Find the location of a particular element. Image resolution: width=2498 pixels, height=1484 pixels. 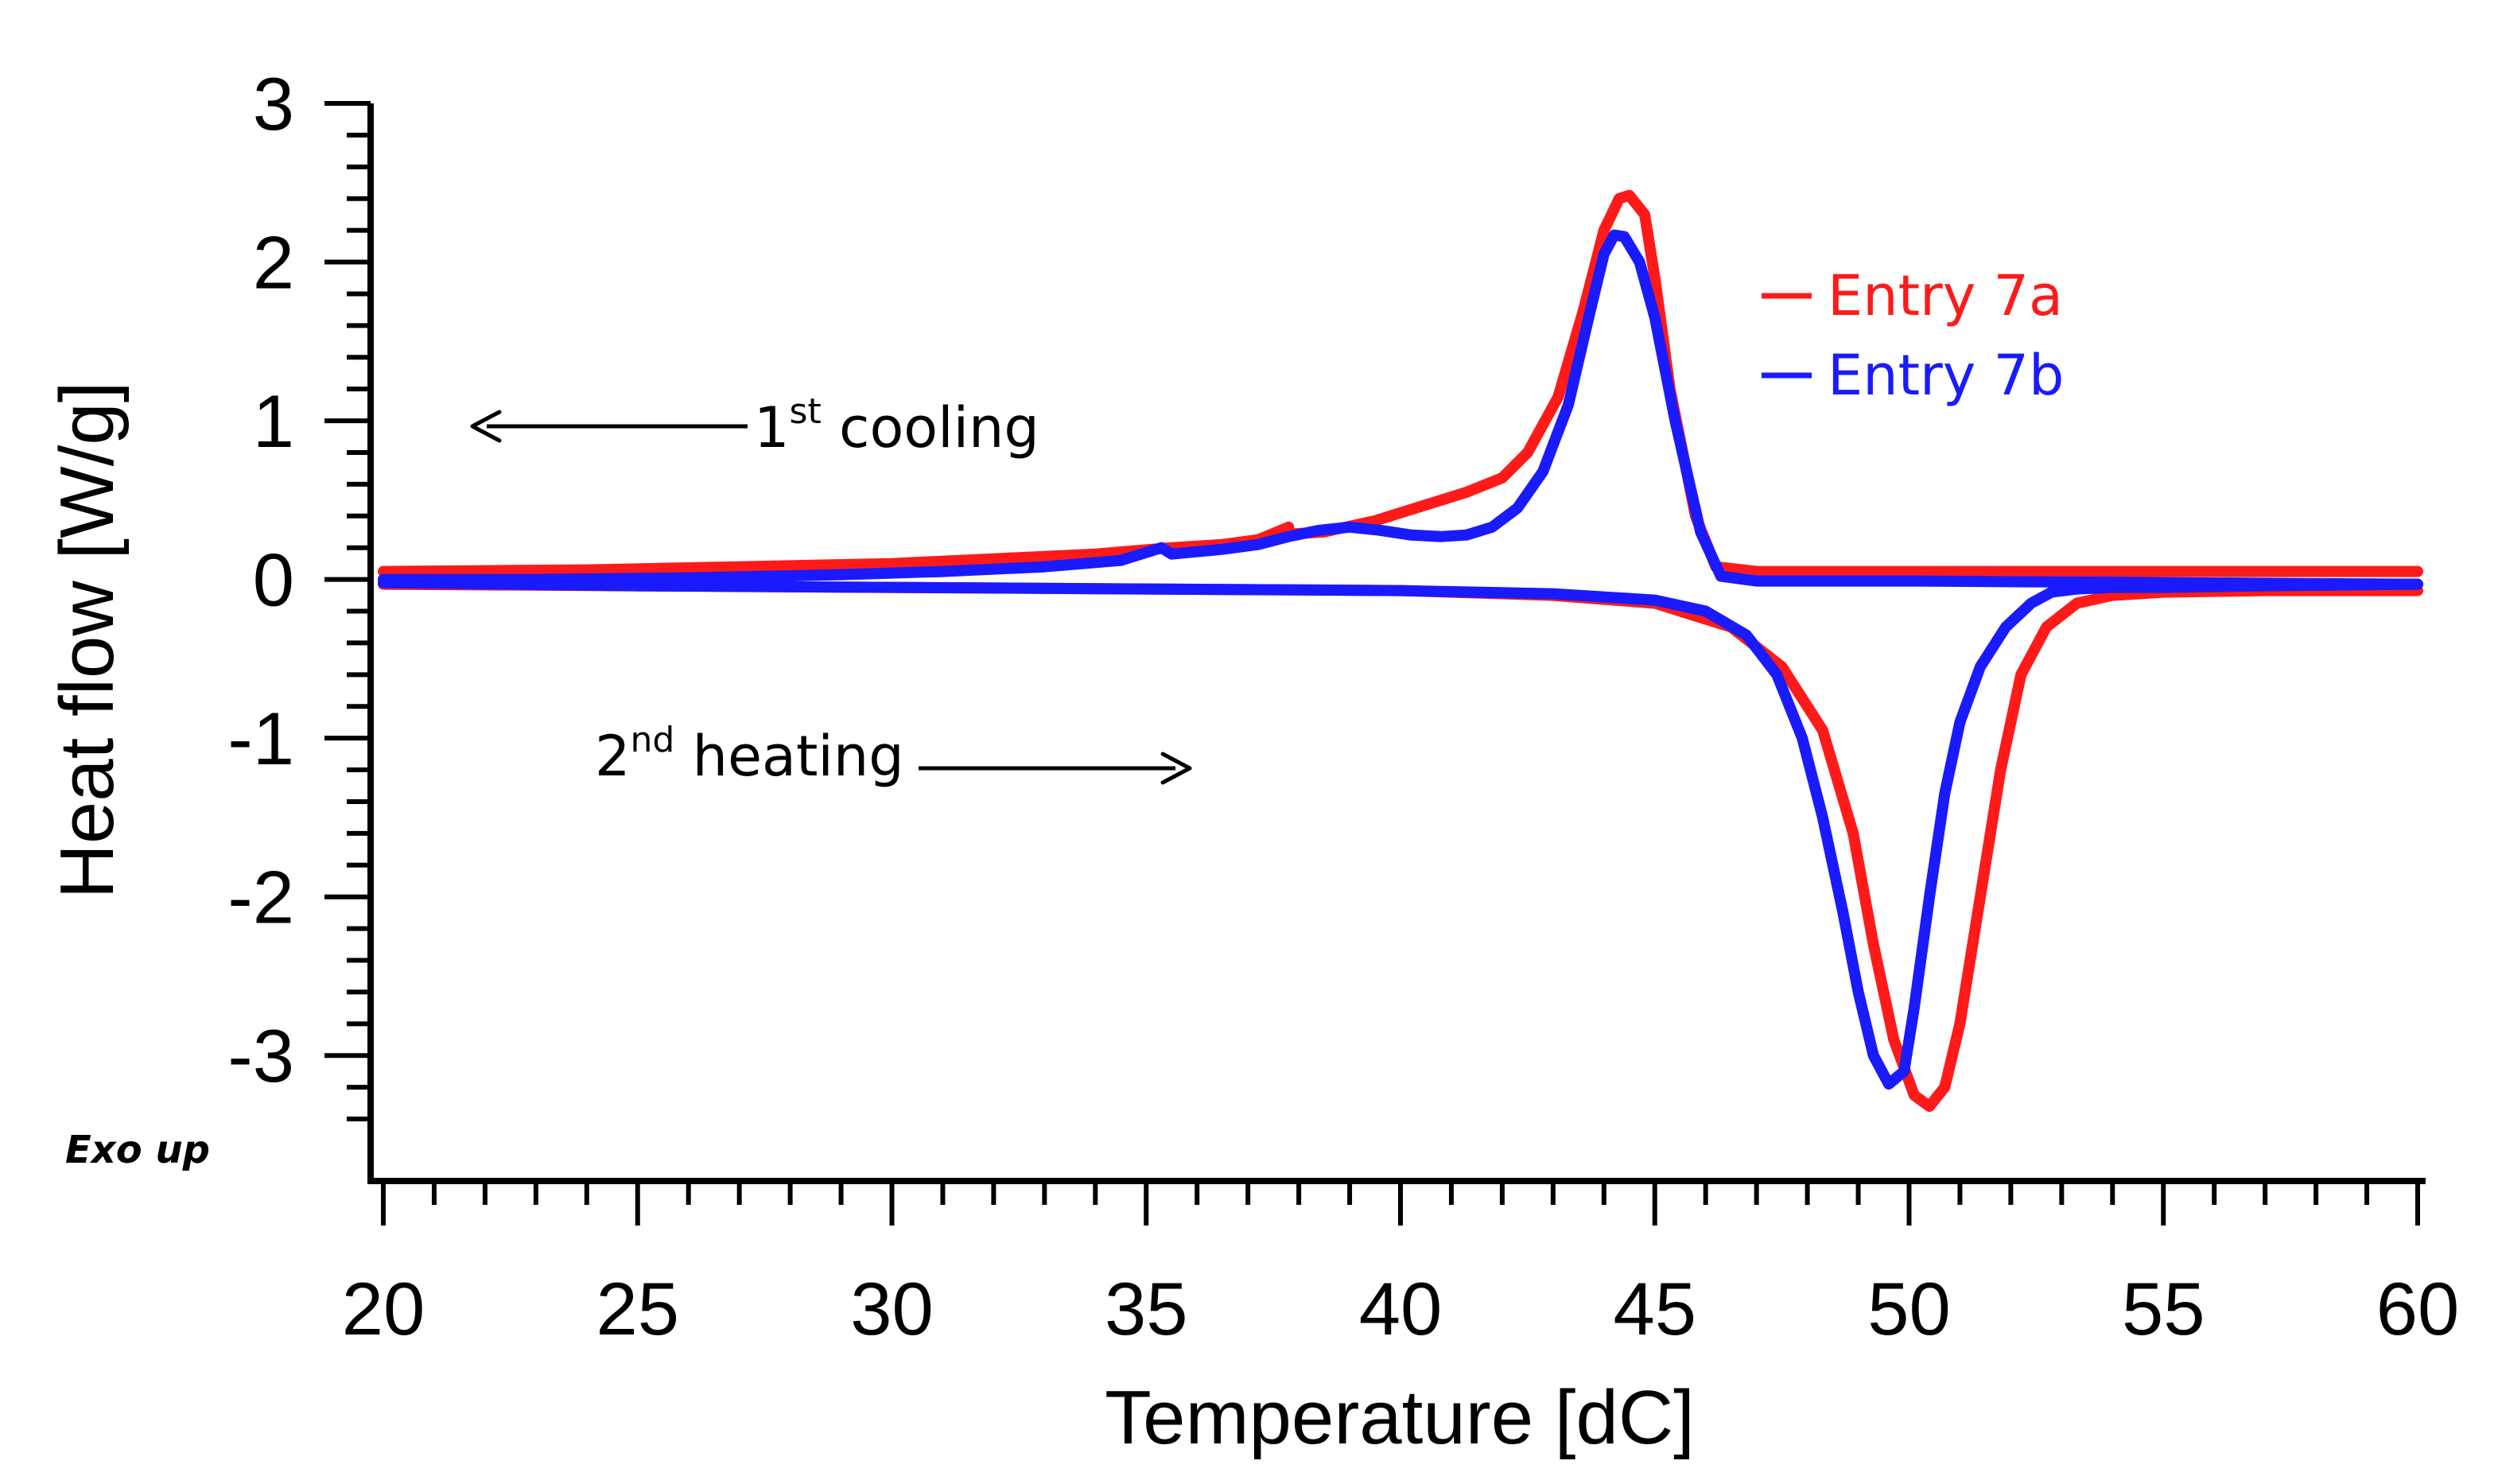

cooling-label-base: 1 is located at coordinates (772, 427).